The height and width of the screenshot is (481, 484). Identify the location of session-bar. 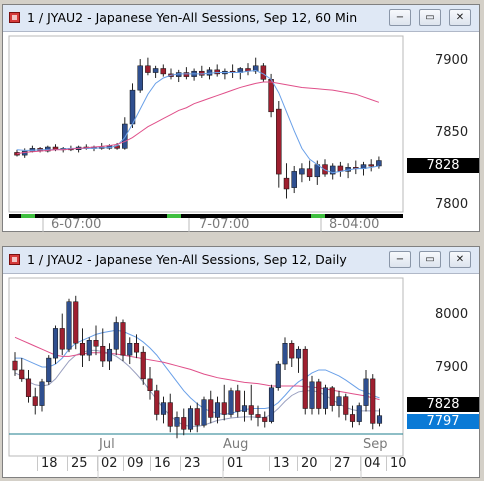
(206, 216).